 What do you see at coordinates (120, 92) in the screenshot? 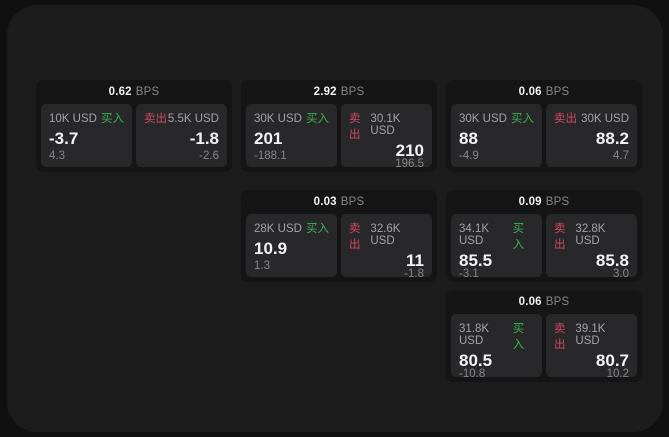
I see `bps-value: 0.62` at bounding box center [120, 92].